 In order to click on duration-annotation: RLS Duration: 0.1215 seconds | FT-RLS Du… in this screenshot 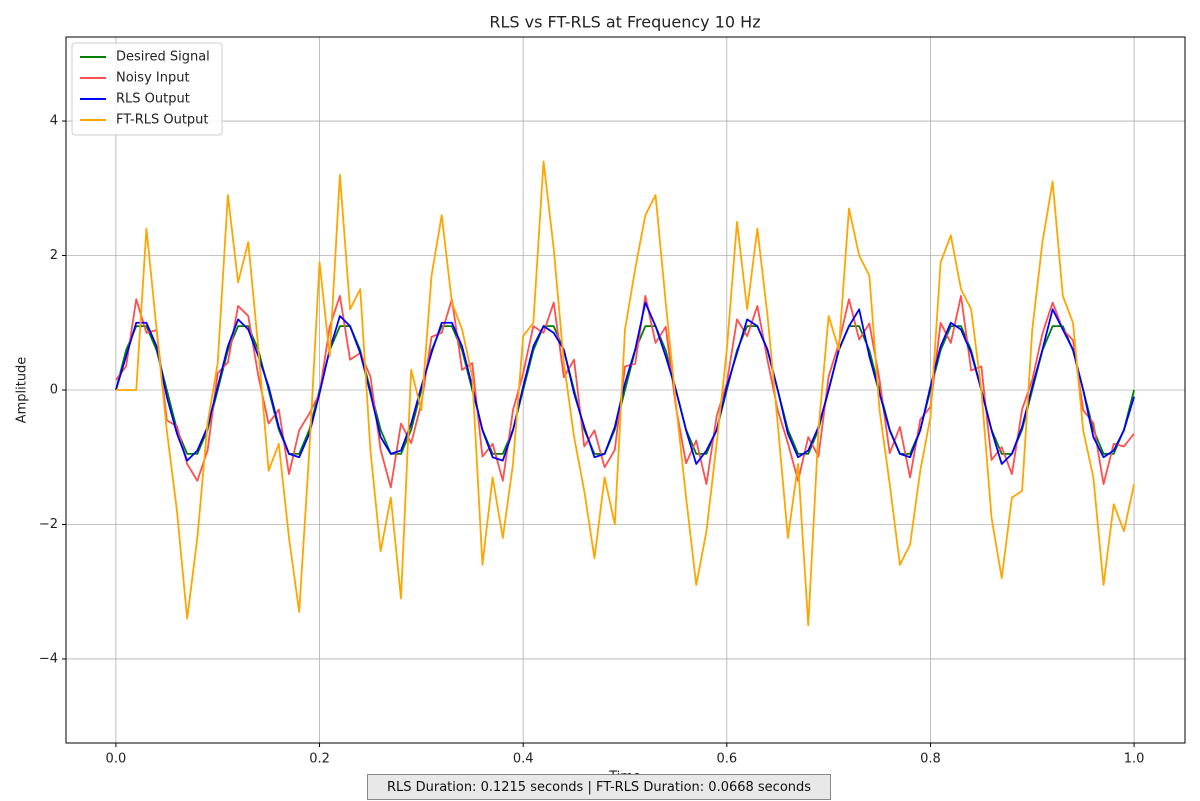, I will do `click(599, 787)`.